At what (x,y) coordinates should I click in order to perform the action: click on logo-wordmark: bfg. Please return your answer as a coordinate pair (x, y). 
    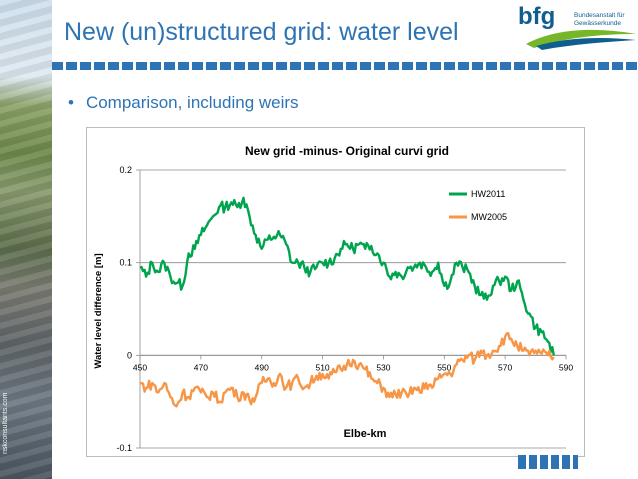
    Looking at the image, I should click on (537, 16).